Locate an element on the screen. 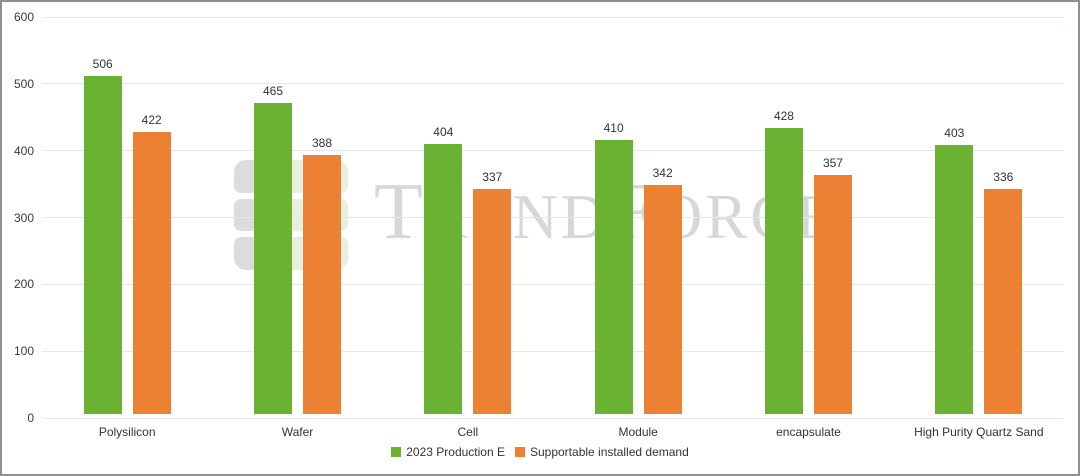 The image size is (1080, 476). category-label-encapsulate: encapsulate is located at coordinates (808, 432).